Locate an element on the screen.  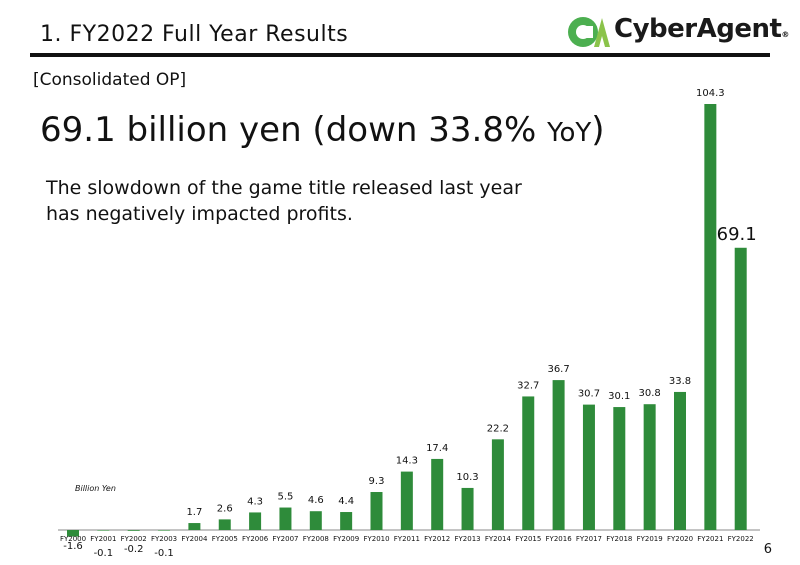
category-label-FY2004: FY2004 is located at coordinates (194, 539).